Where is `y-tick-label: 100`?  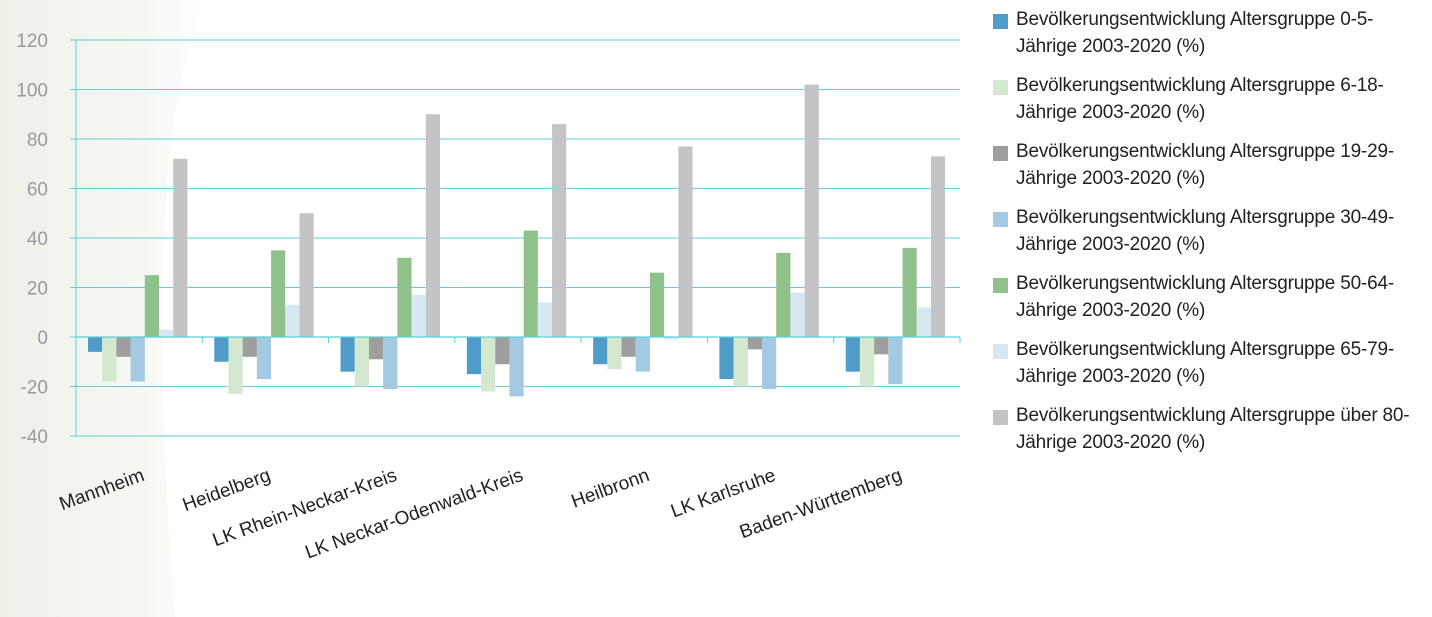 y-tick-label: 100 is located at coordinates (32, 91).